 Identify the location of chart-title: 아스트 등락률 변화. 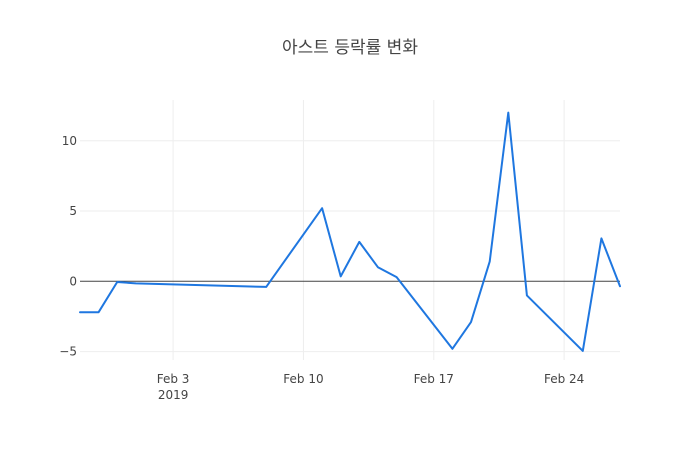
(350, 48).